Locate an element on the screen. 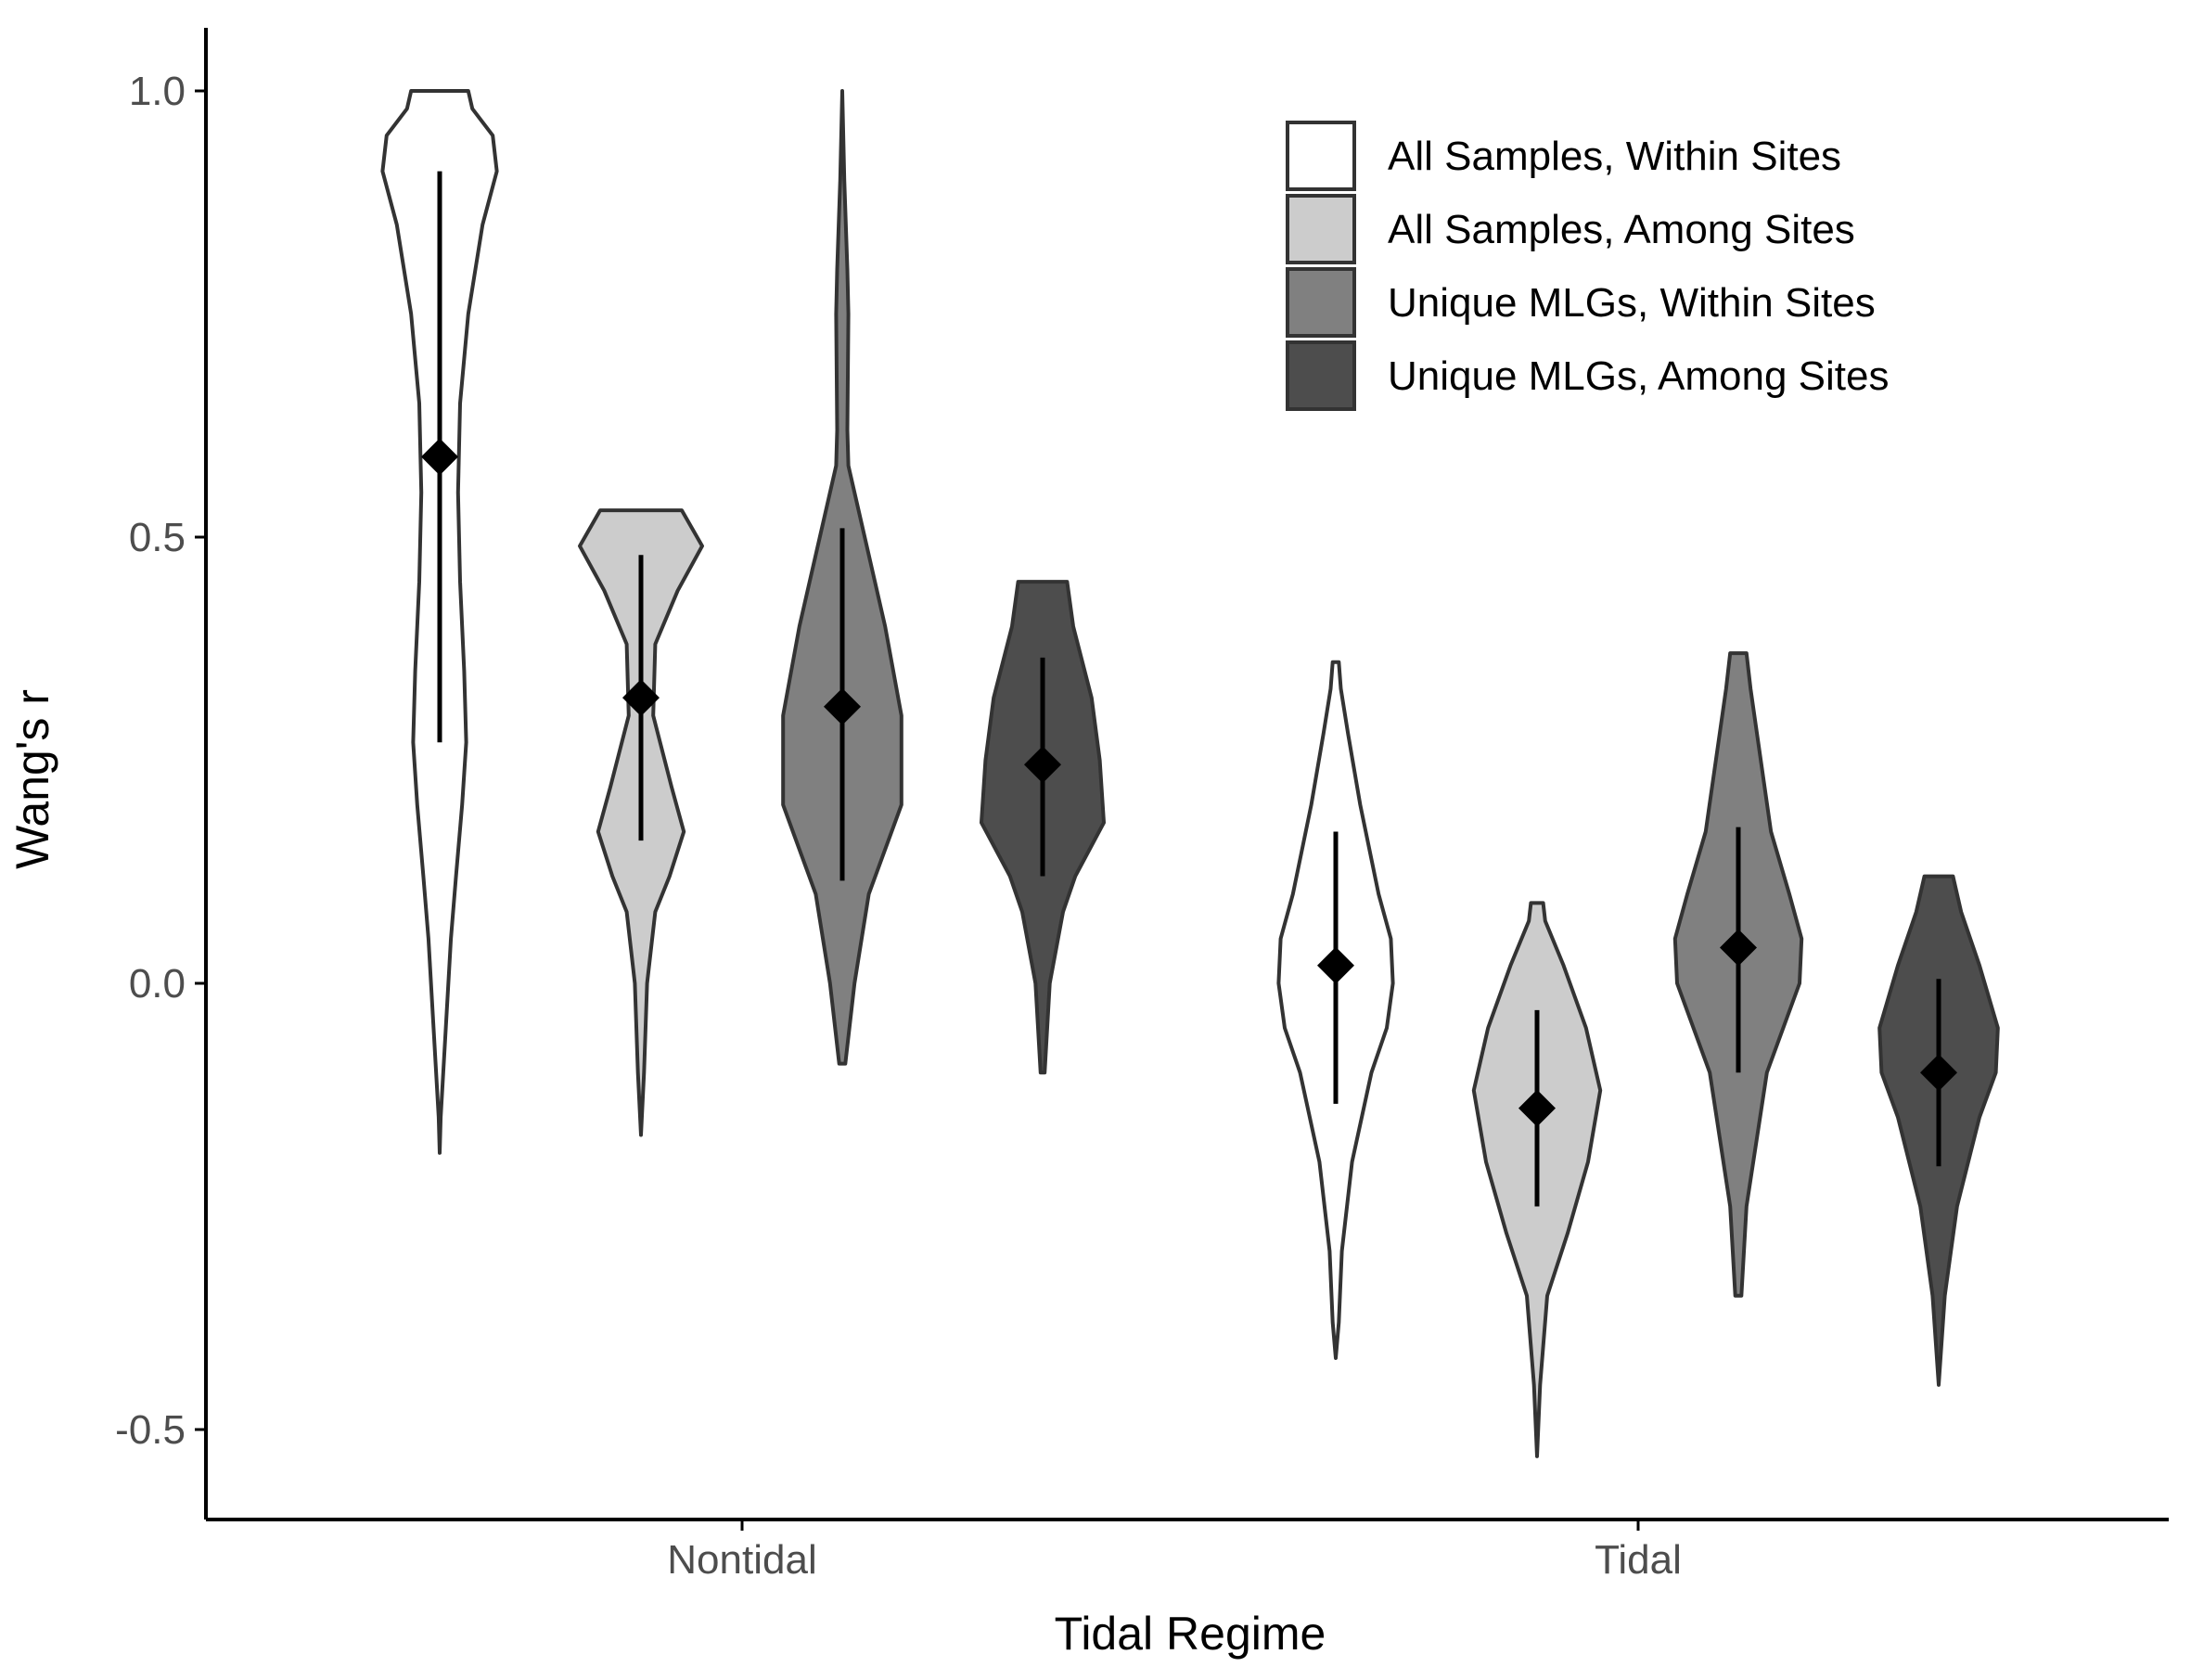 The height and width of the screenshot is (1680, 2191). x-tick-label-nontidal: Nontidal is located at coordinates (741, 1560).